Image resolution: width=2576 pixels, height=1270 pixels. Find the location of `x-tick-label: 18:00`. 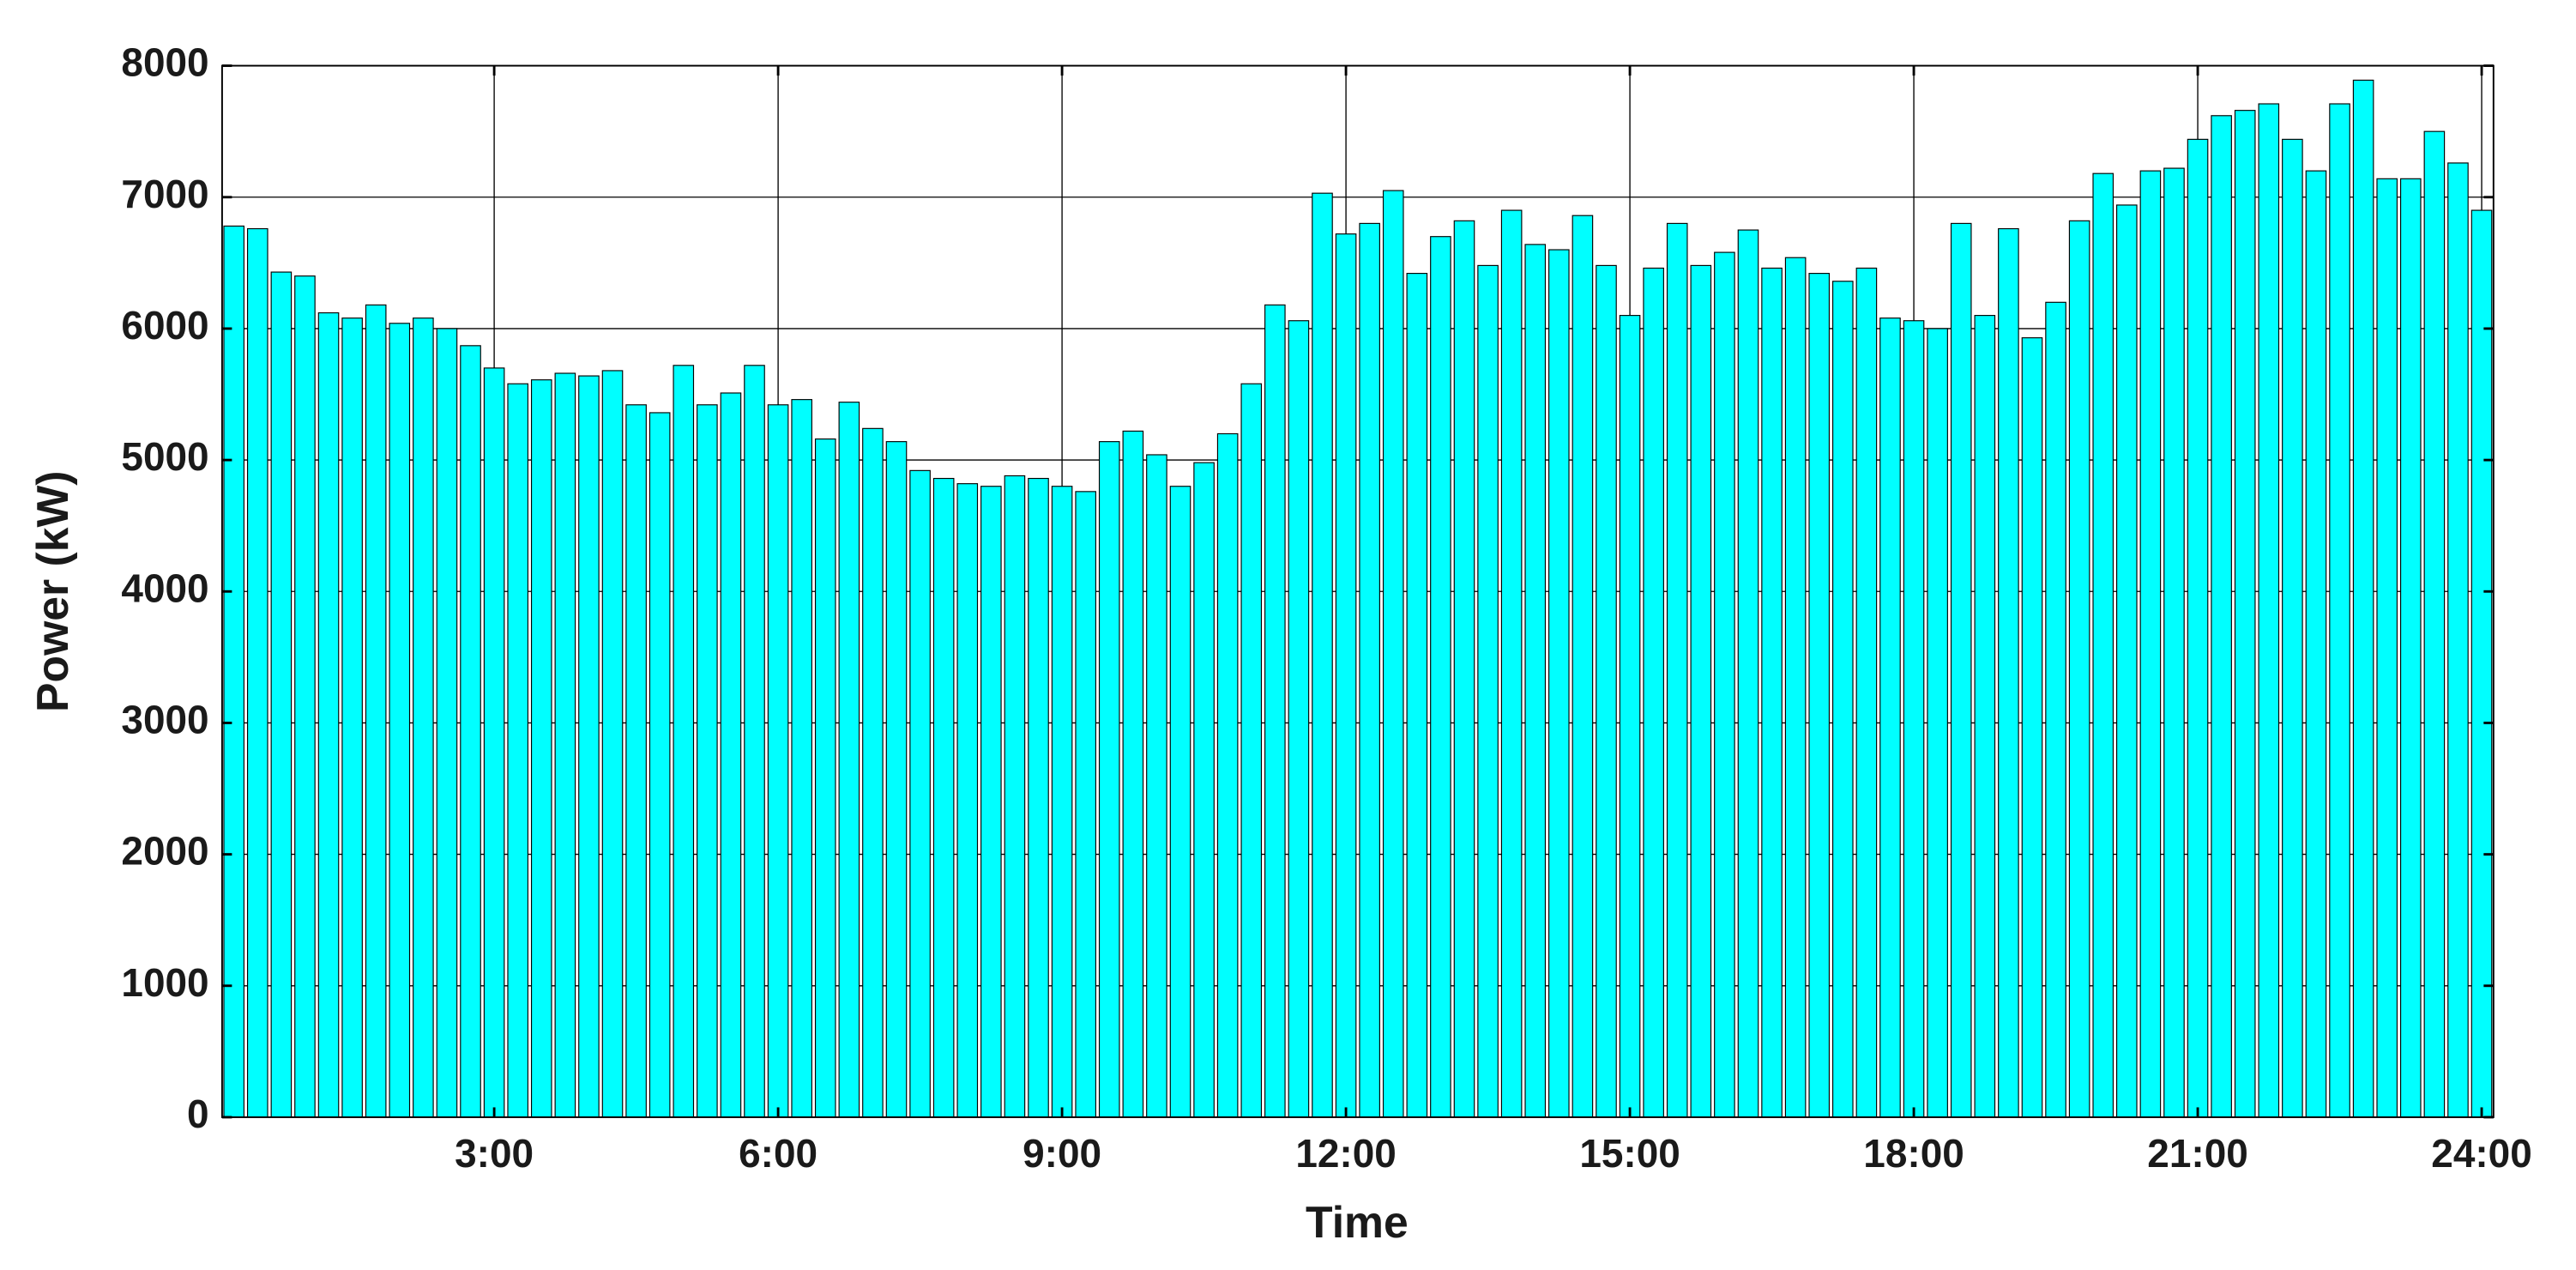

x-tick-label: 18:00 is located at coordinates (1913, 1153).